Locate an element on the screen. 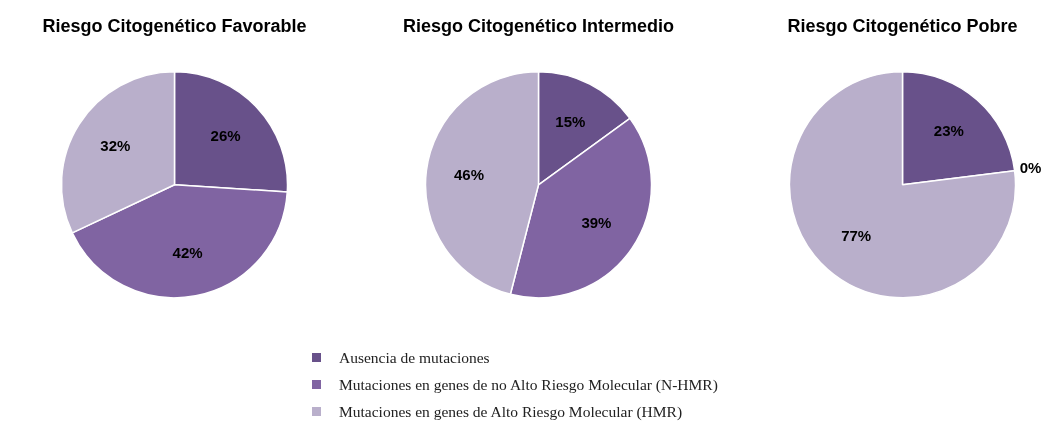  chart-title: Riesgo Citogenético Intermedio is located at coordinates (538, 25).